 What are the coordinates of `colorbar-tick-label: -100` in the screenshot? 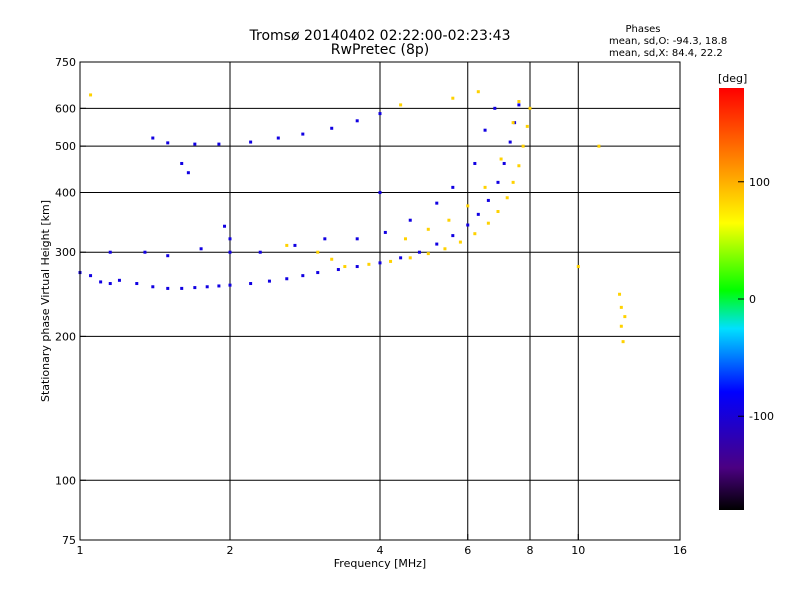 It's located at (761, 416).